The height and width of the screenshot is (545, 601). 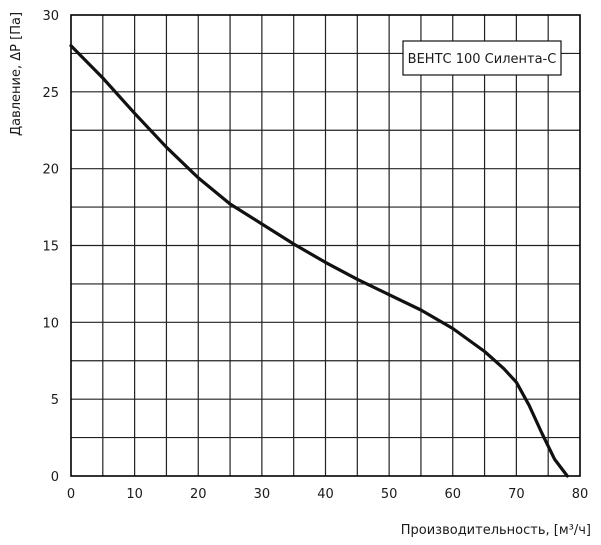 What do you see at coordinates (325, 494) in the screenshot?
I see `x-tick-label: 40` at bounding box center [325, 494].